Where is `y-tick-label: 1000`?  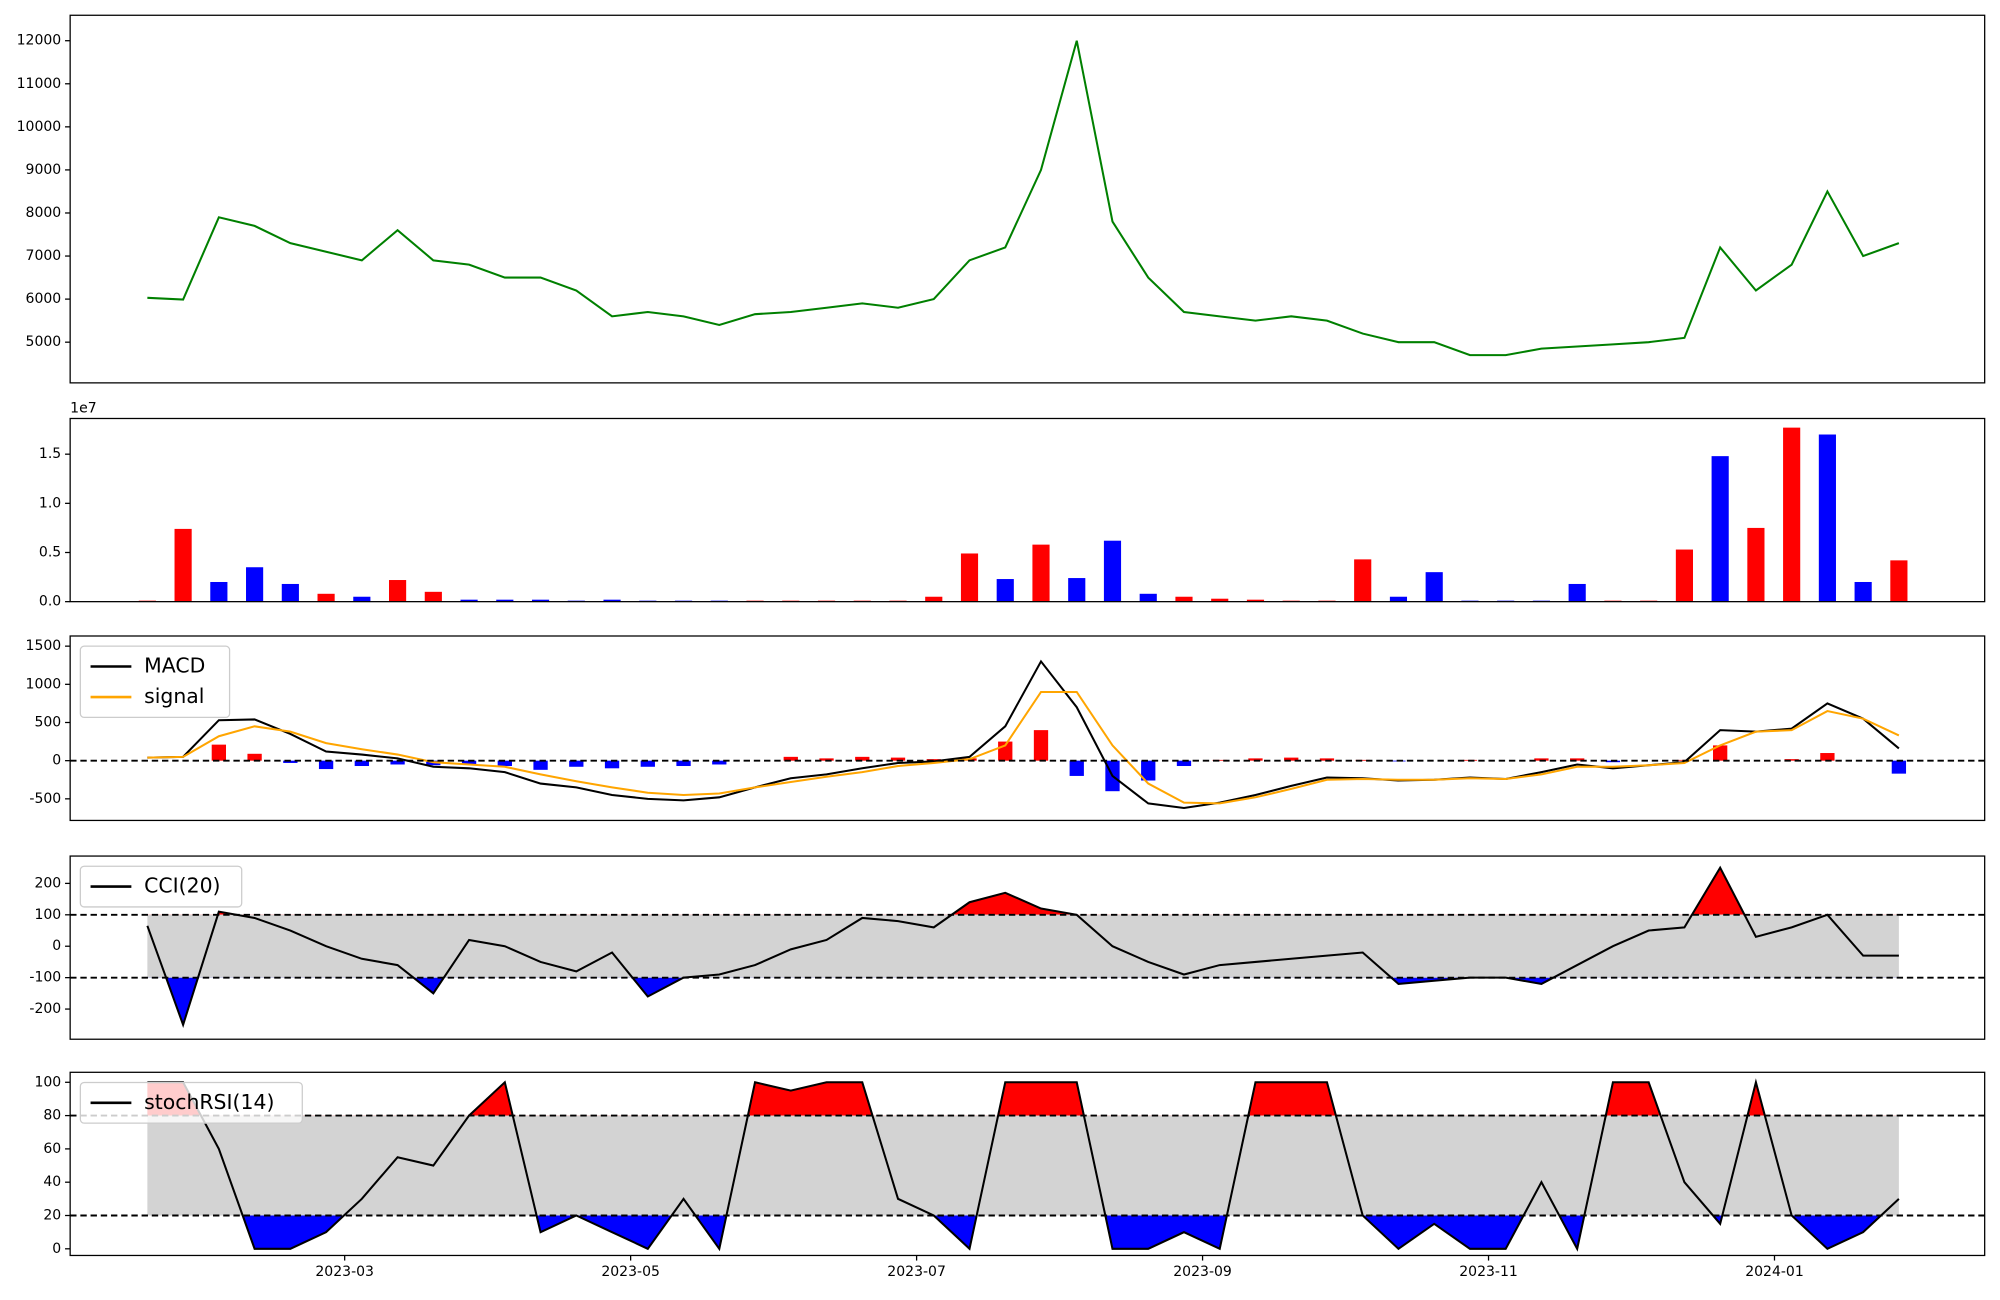 y-tick-label: 1000 is located at coordinates (44, 684).